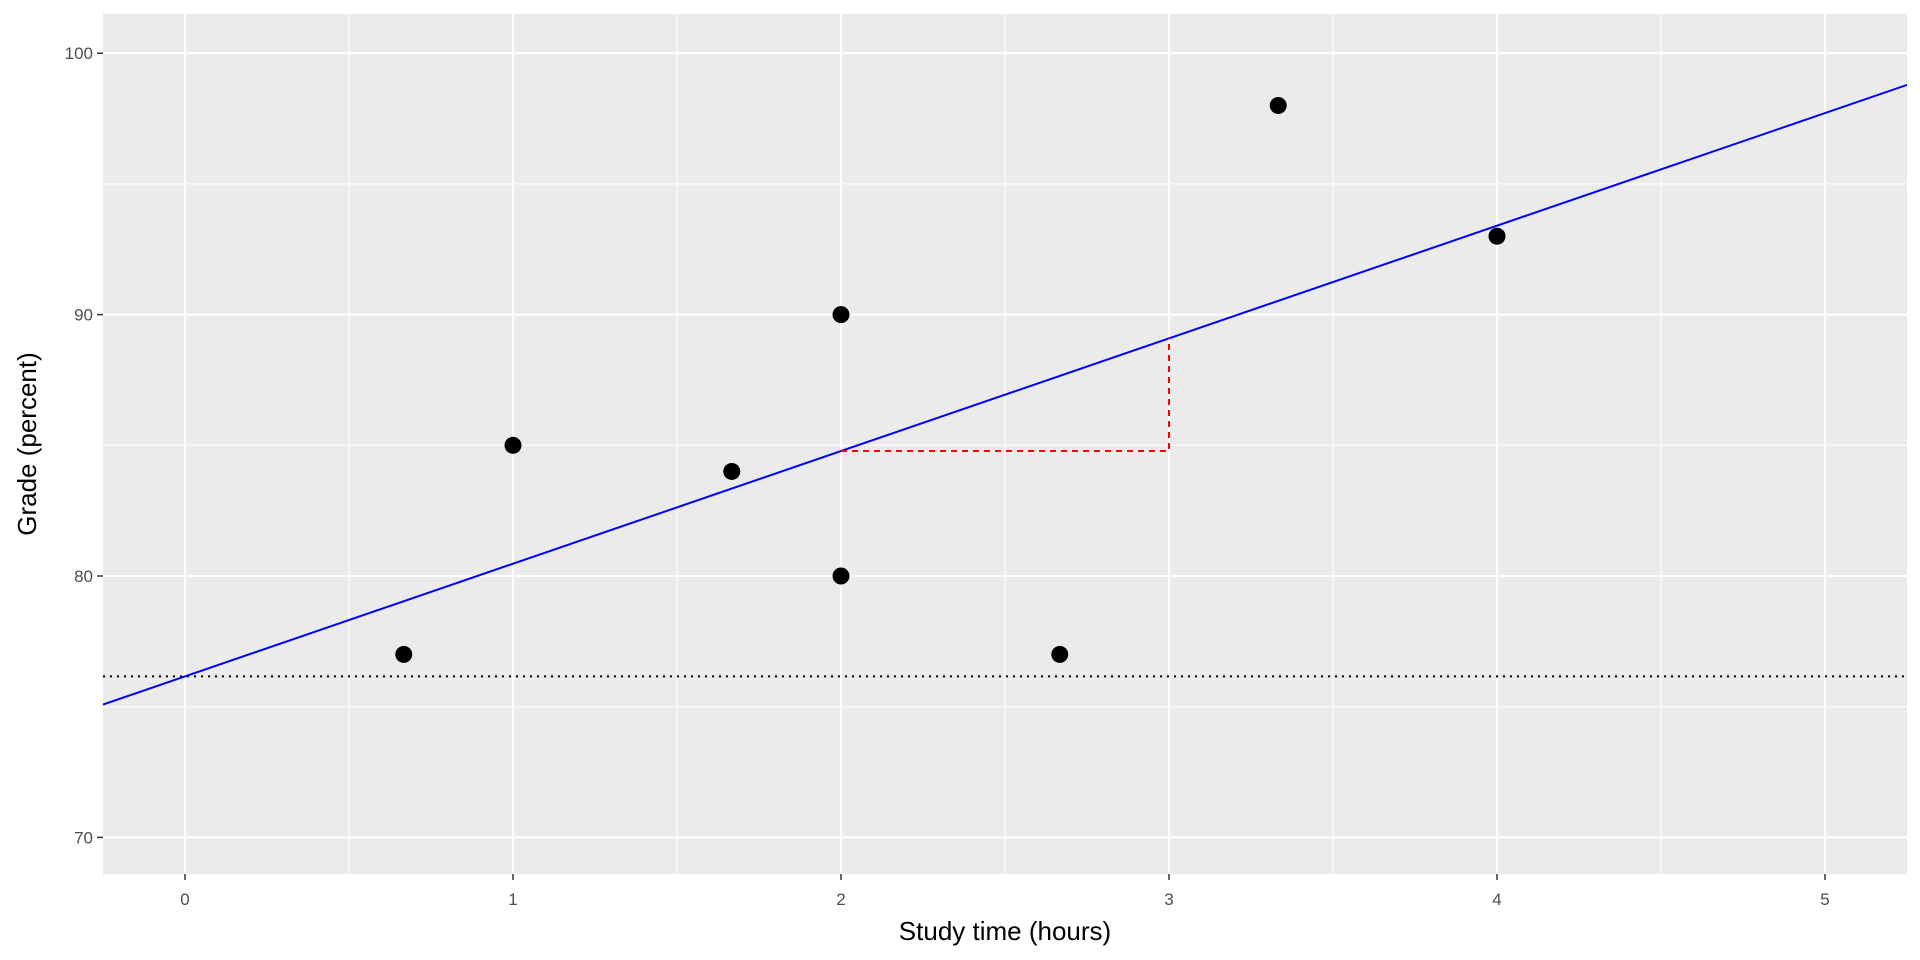 Image resolution: width=1920 pixels, height=960 pixels. What do you see at coordinates (27, 444) in the screenshot?
I see `y-axis-title: Grade (percent)` at bounding box center [27, 444].